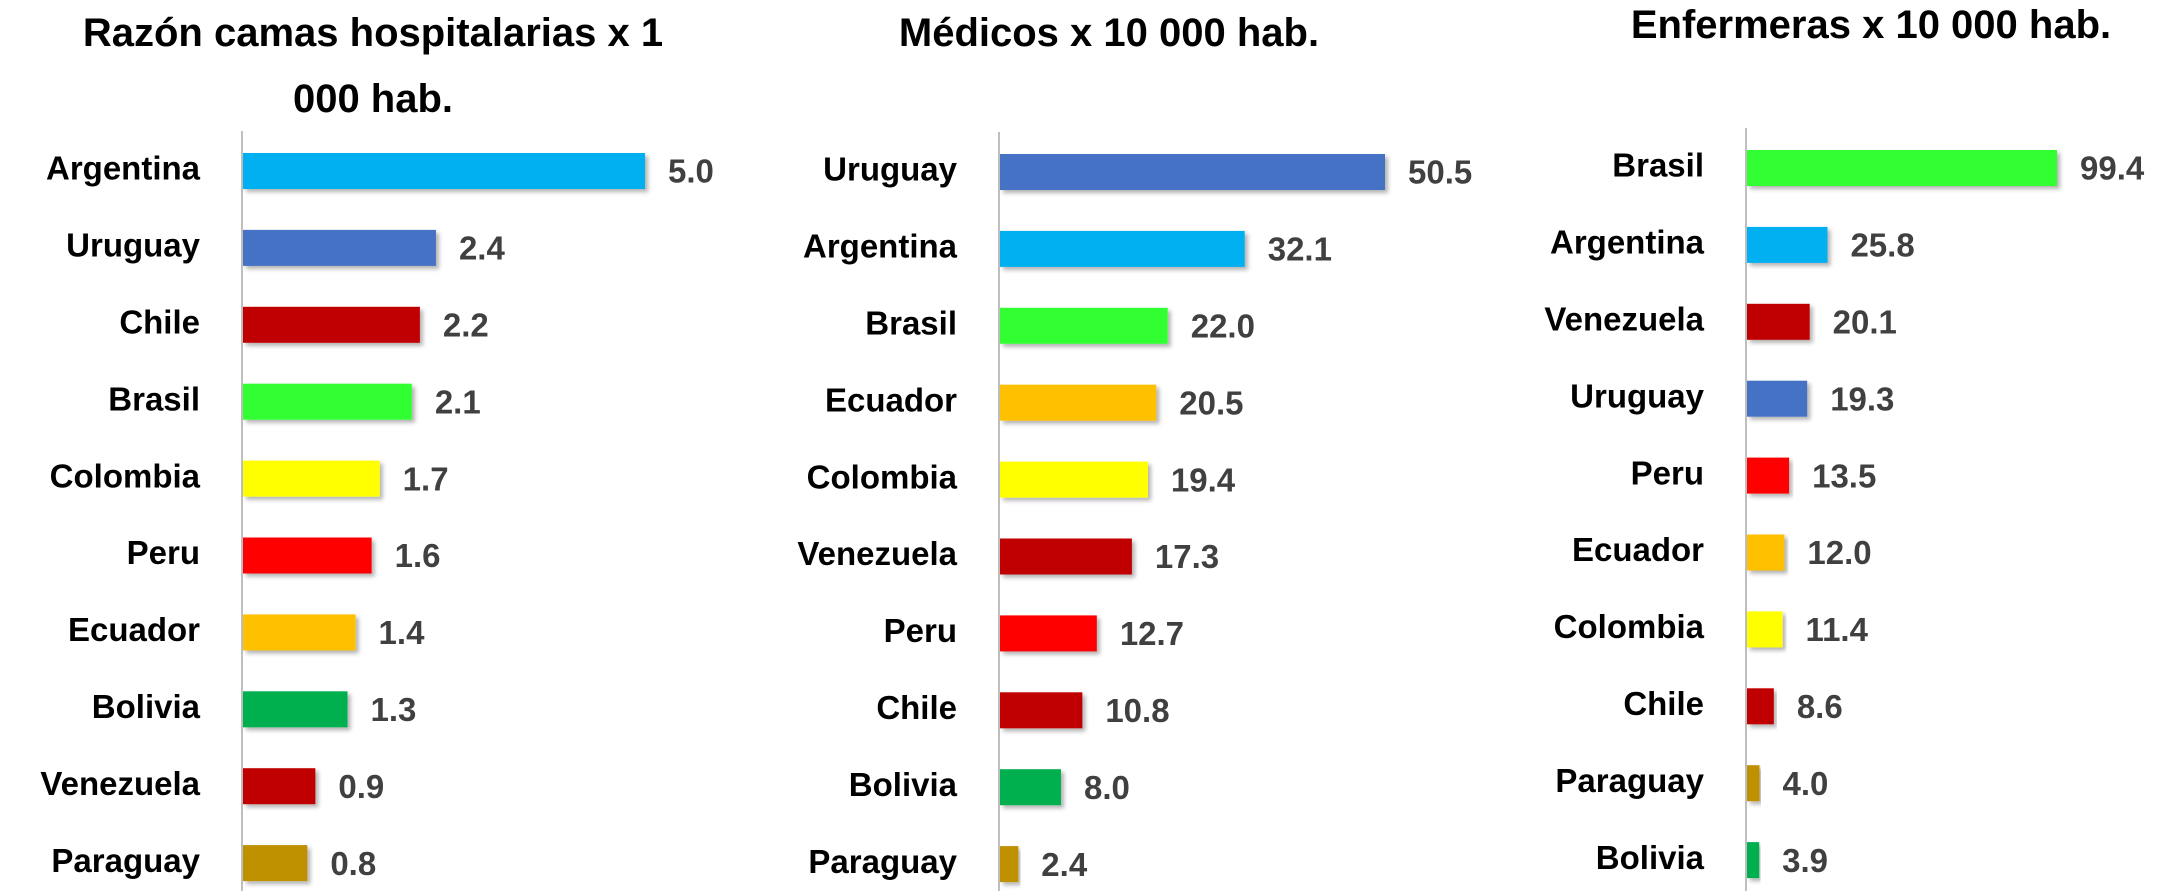  I want to click on value-label: 5.0, so click(691, 171).